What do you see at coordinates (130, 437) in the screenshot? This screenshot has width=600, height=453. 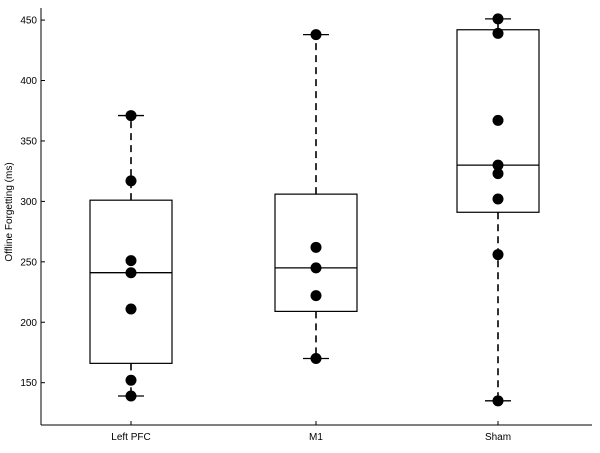 I see `x-tick-label: Left PFC` at bounding box center [130, 437].